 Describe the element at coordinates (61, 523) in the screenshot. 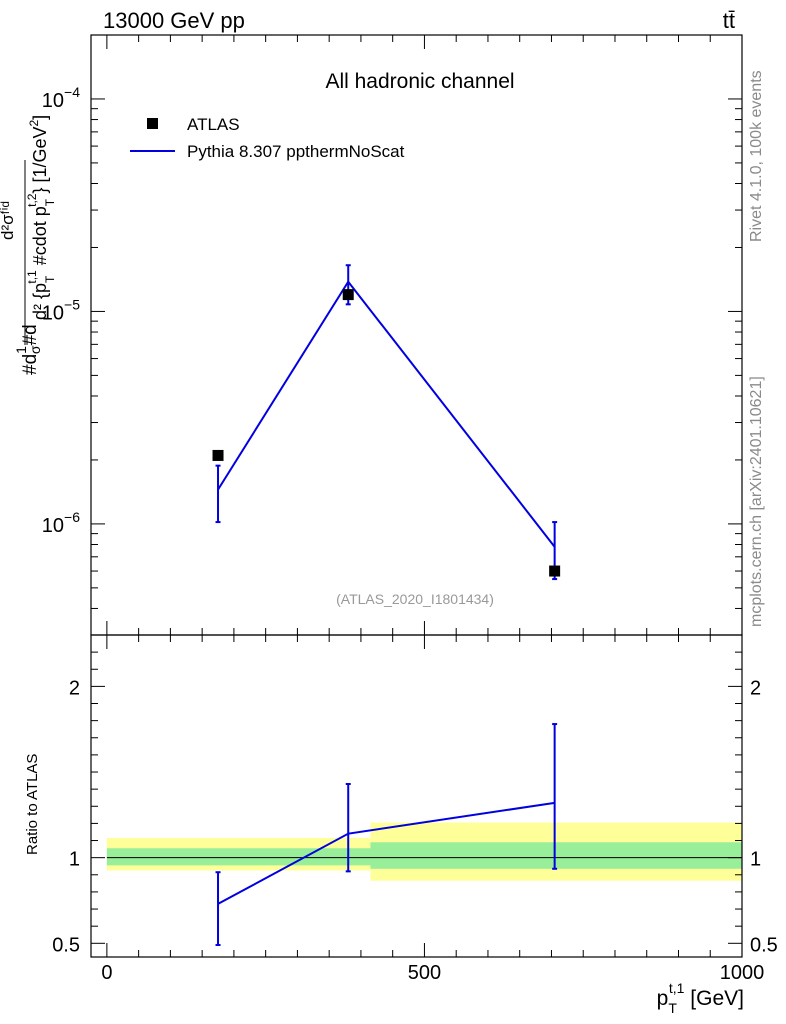

I see `main-ytick-label: 10⁻⁶` at that location.